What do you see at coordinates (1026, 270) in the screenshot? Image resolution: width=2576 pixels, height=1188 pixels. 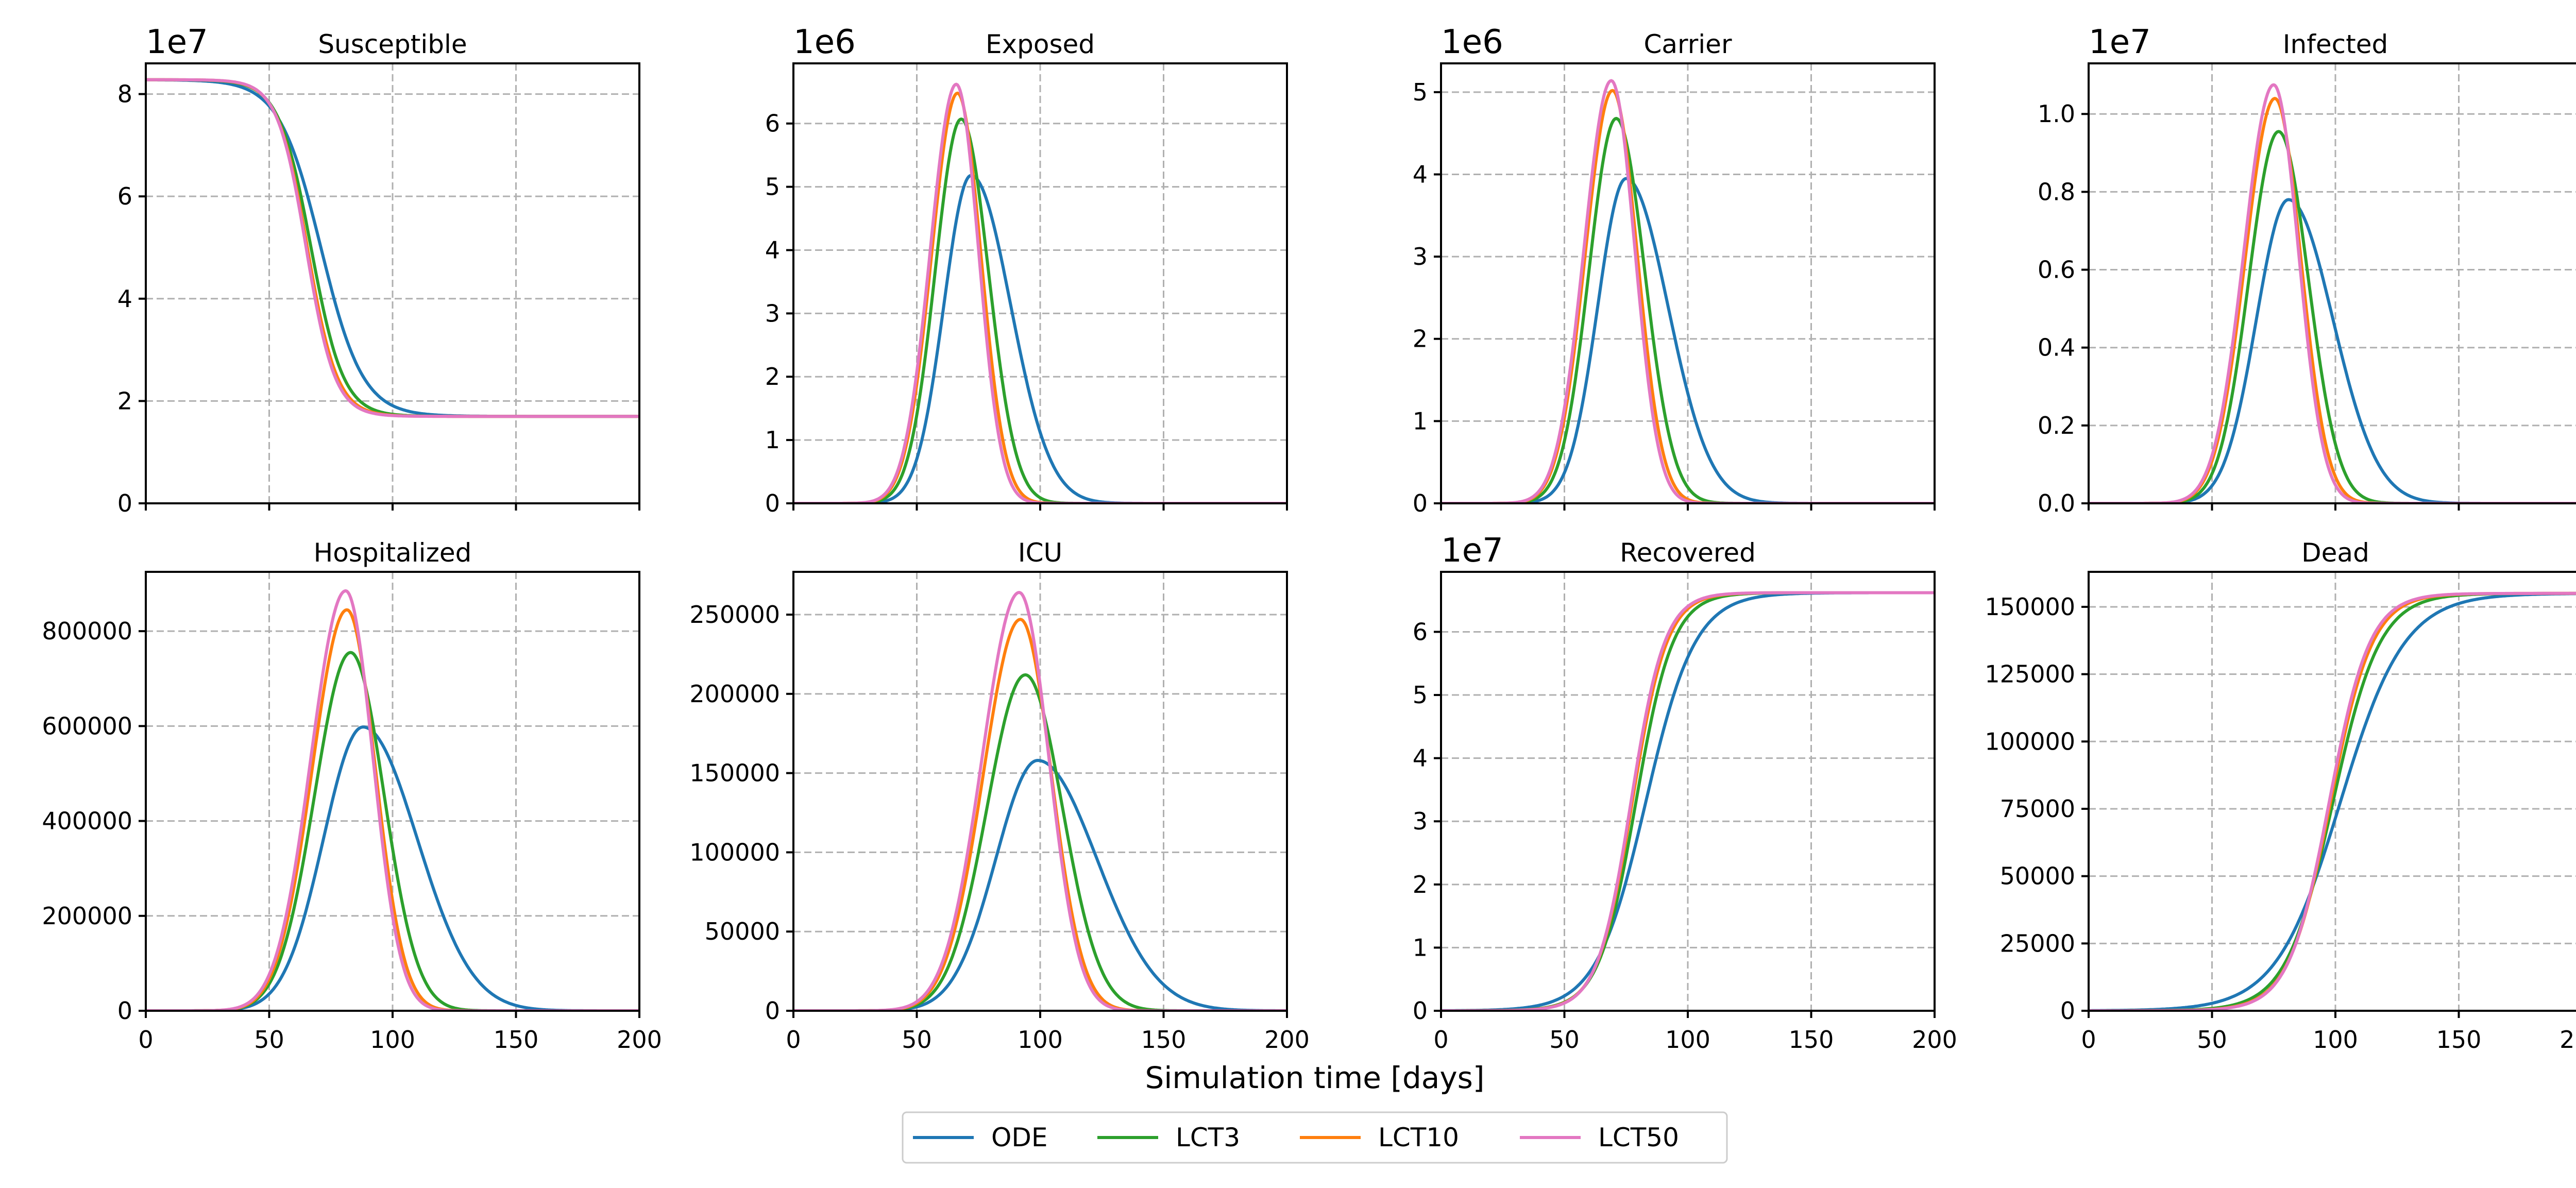 I see `panel-exposed: 0 1 2 3 4 5 6 Exposed 1e6` at bounding box center [1026, 270].